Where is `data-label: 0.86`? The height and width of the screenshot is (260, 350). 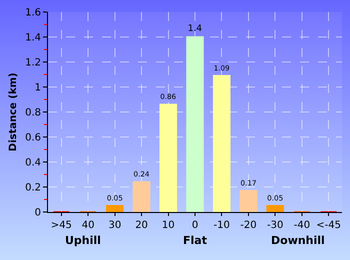
data-label: 0.86 is located at coordinates (168, 97).